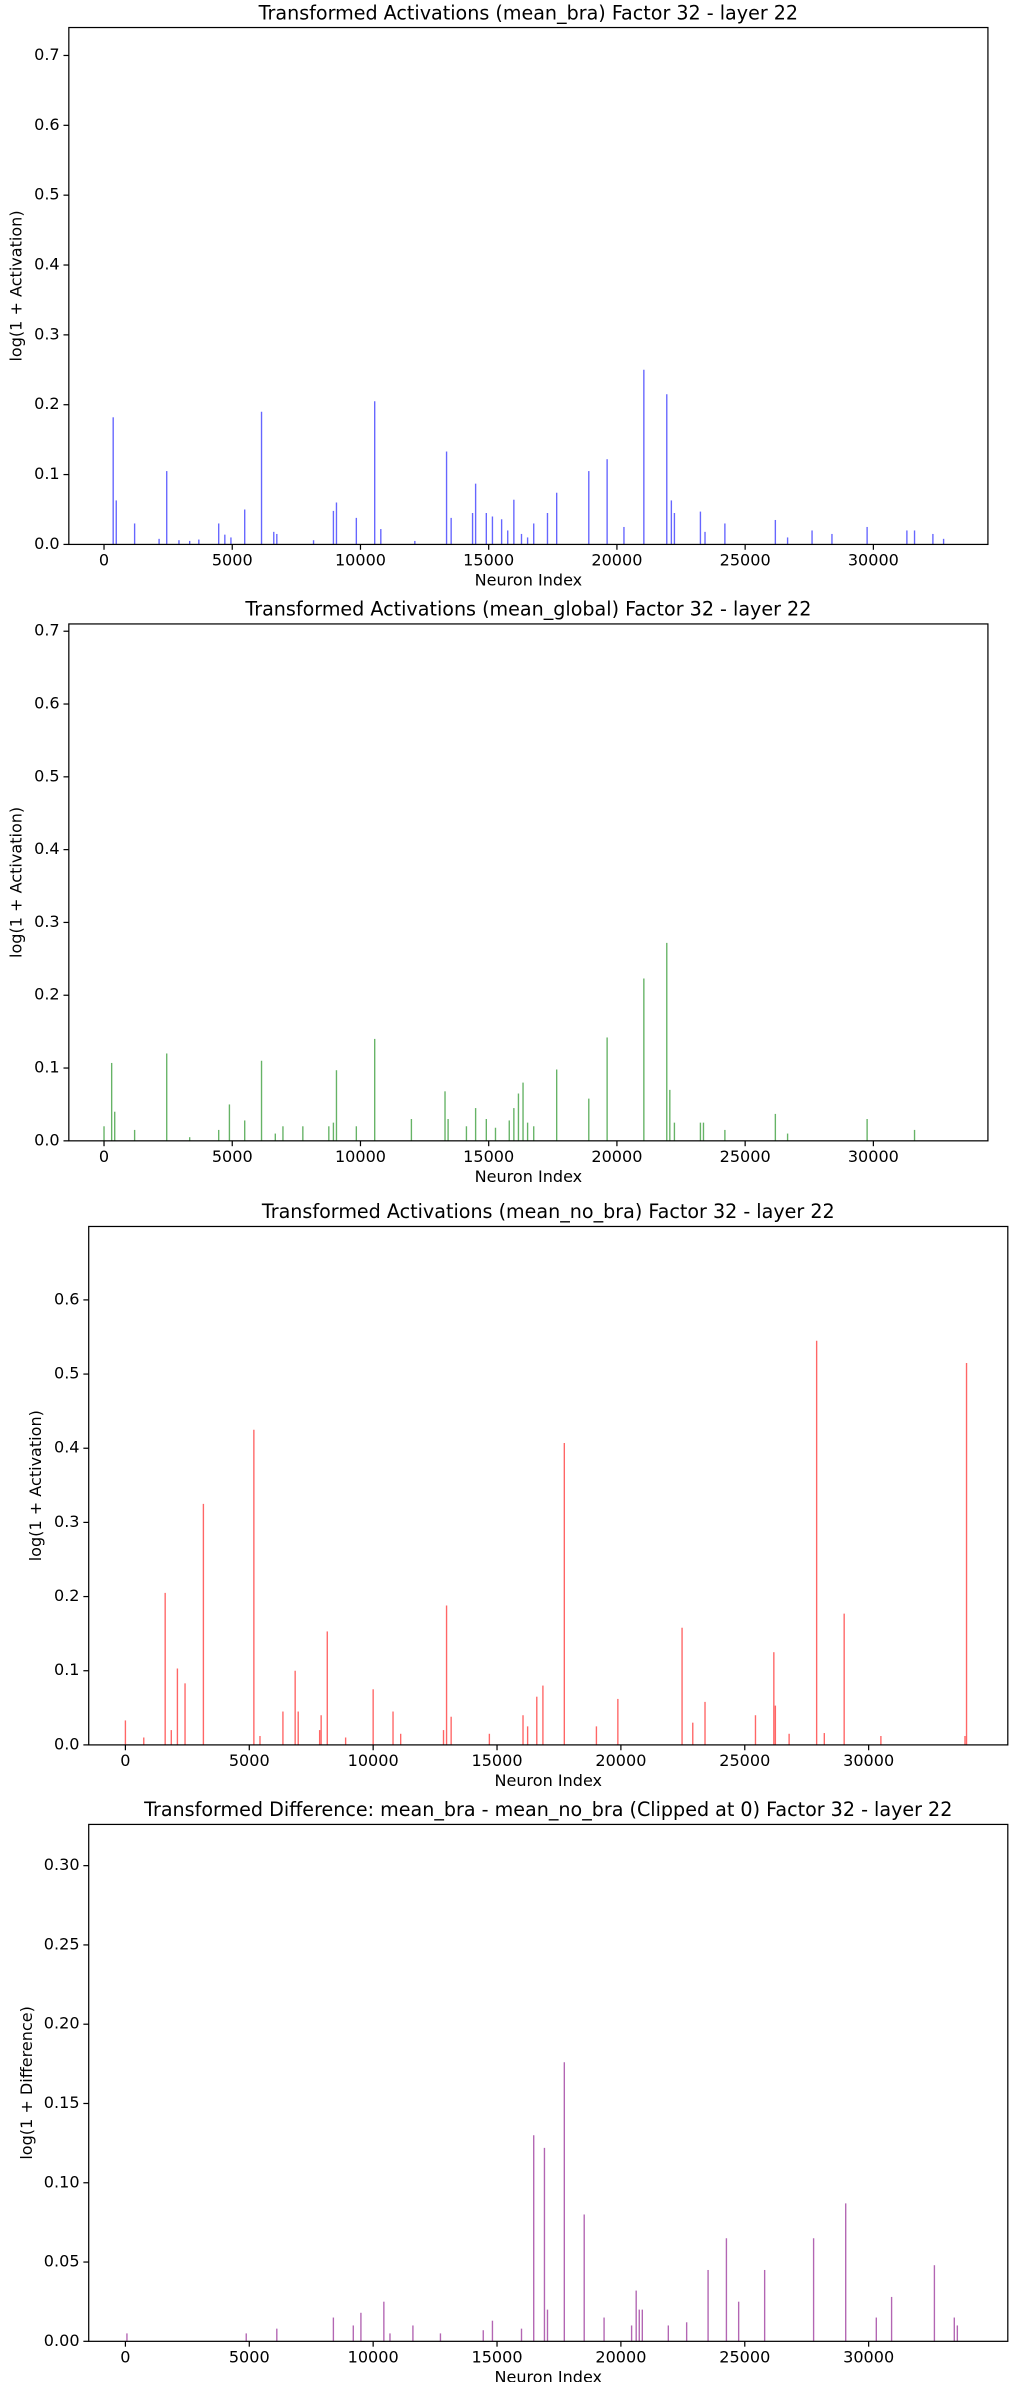  Describe the element at coordinates (62, 2340) in the screenshot. I see `y-tick-label: 0.00` at that location.